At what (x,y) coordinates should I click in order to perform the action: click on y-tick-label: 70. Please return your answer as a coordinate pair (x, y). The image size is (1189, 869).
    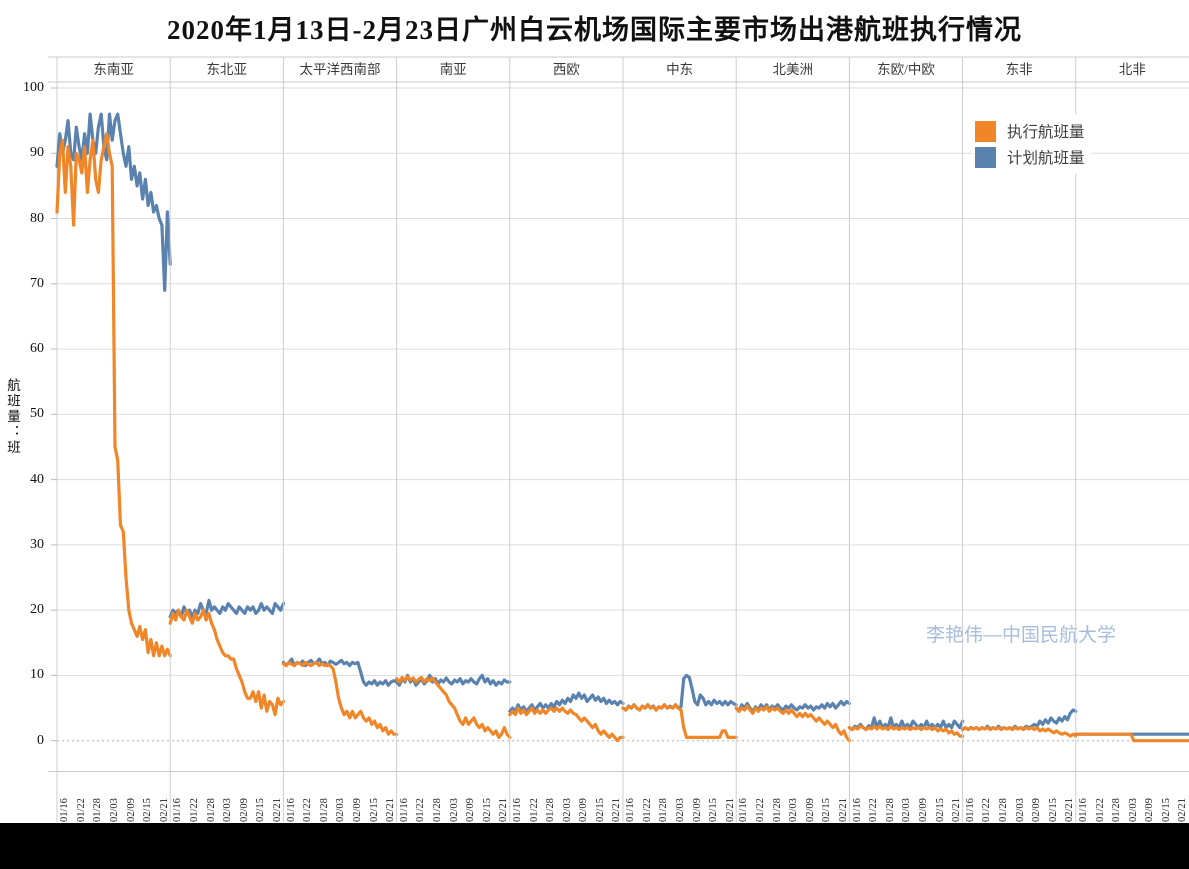
    Looking at the image, I should click on (37, 283).